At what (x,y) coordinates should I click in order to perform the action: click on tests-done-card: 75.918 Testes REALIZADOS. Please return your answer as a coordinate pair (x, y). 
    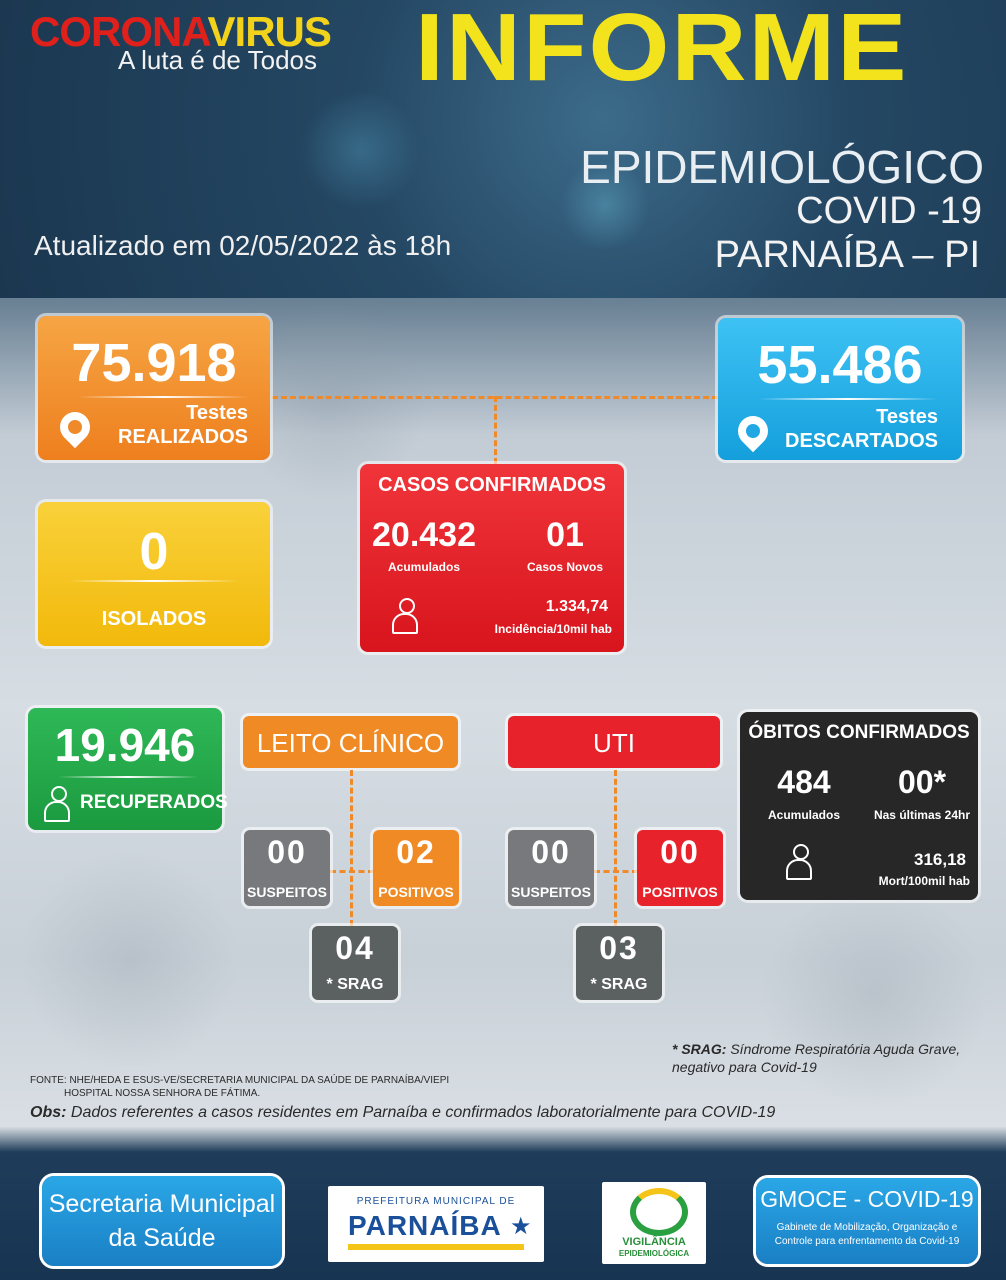
    Looking at the image, I should click on (154, 388).